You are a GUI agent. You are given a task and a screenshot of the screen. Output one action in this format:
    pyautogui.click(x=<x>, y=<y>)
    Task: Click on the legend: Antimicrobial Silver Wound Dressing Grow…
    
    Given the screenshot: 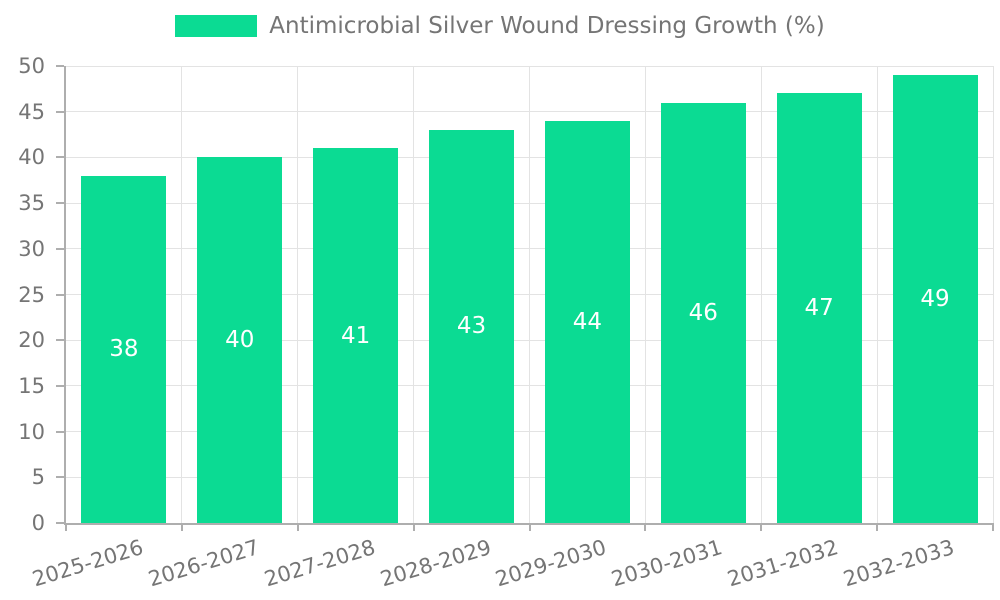 What is the action you would take?
    pyautogui.click(x=500, y=26)
    